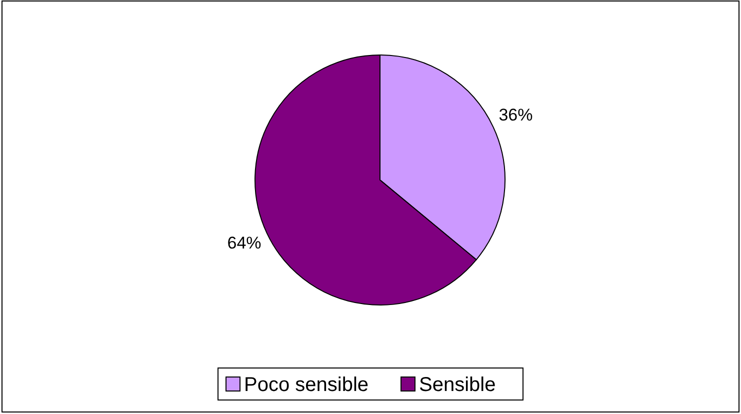 This screenshot has width=741, height=414. What do you see at coordinates (457, 385) in the screenshot?
I see `legend-label: Sensible` at bounding box center [457, 385].